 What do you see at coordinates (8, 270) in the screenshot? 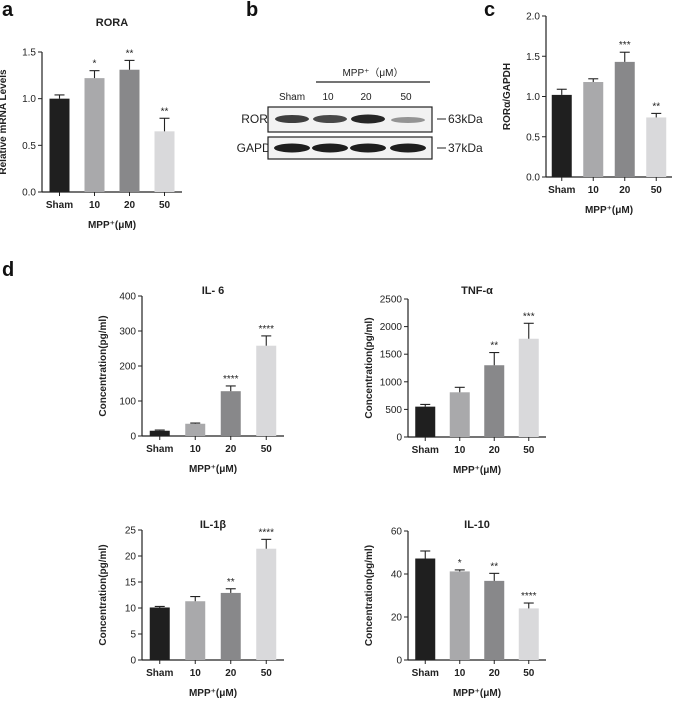
I see `panel-letter-d: d` at bounding box center [8, 270].